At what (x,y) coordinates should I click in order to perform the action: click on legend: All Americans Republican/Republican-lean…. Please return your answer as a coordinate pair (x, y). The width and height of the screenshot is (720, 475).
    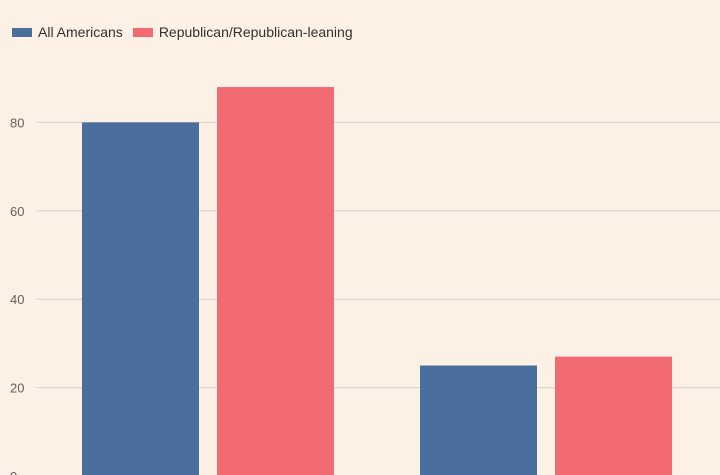
    Looking at the image, I should click on (182, 32).